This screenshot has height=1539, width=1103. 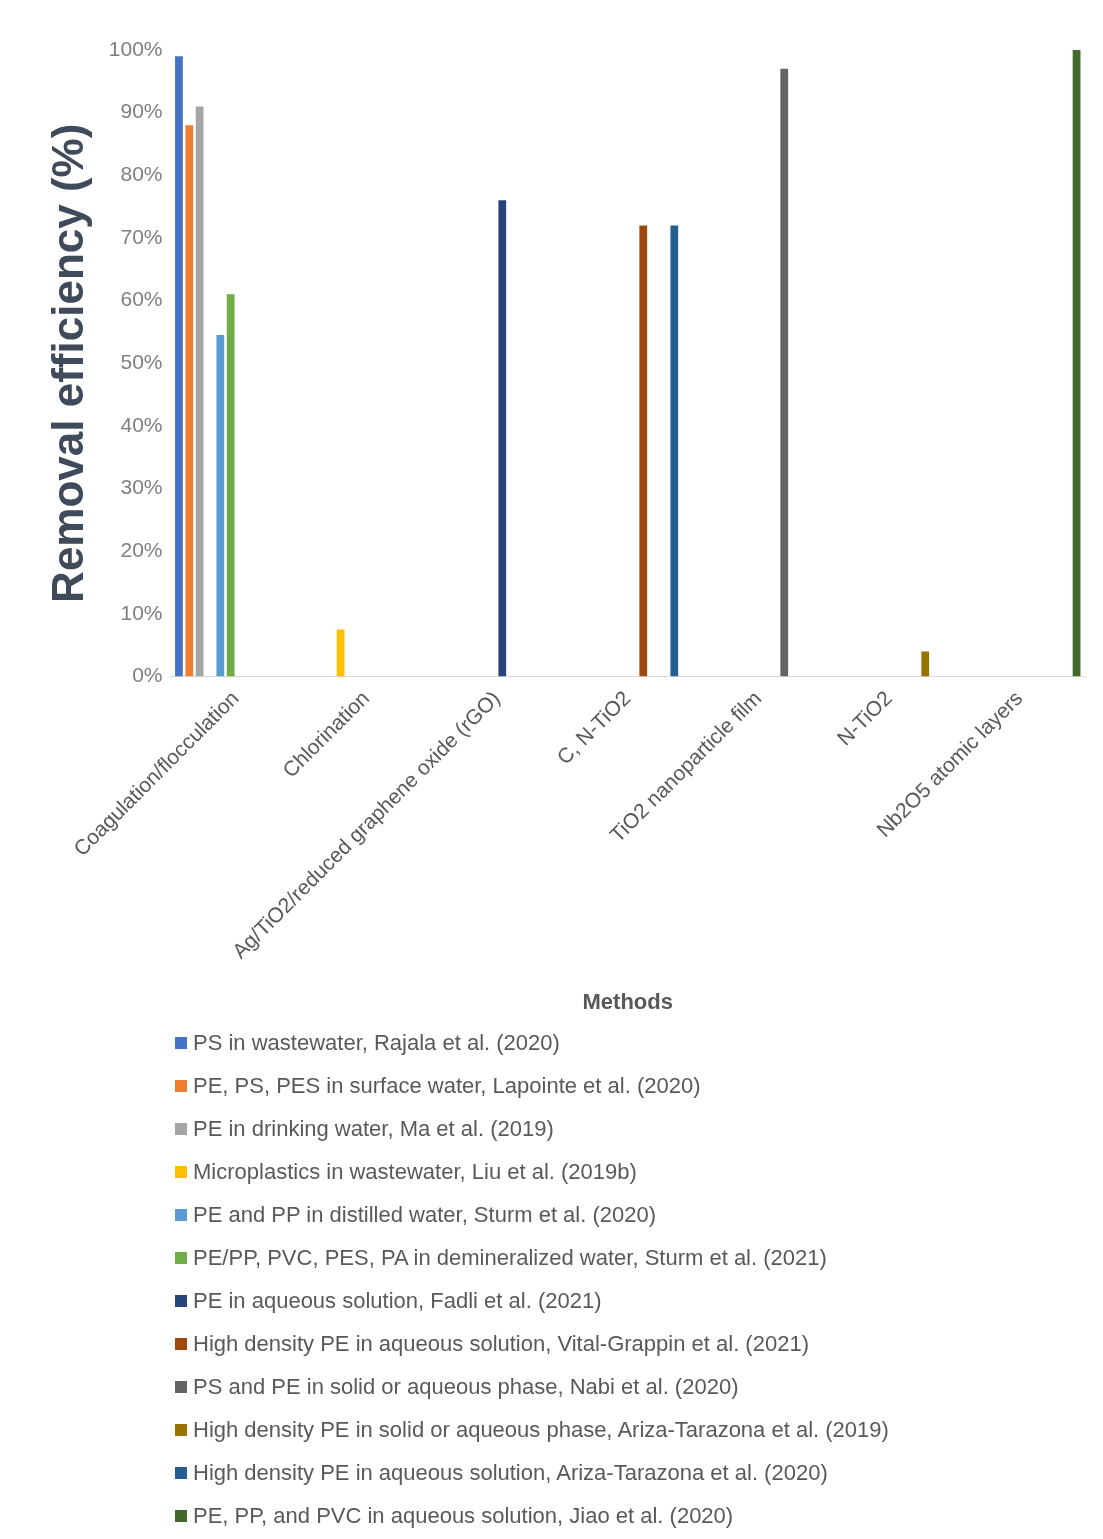 I want to click on legend-label: PS in wastewater, Rajala et al. (2020), so click(x=376, y=1043).